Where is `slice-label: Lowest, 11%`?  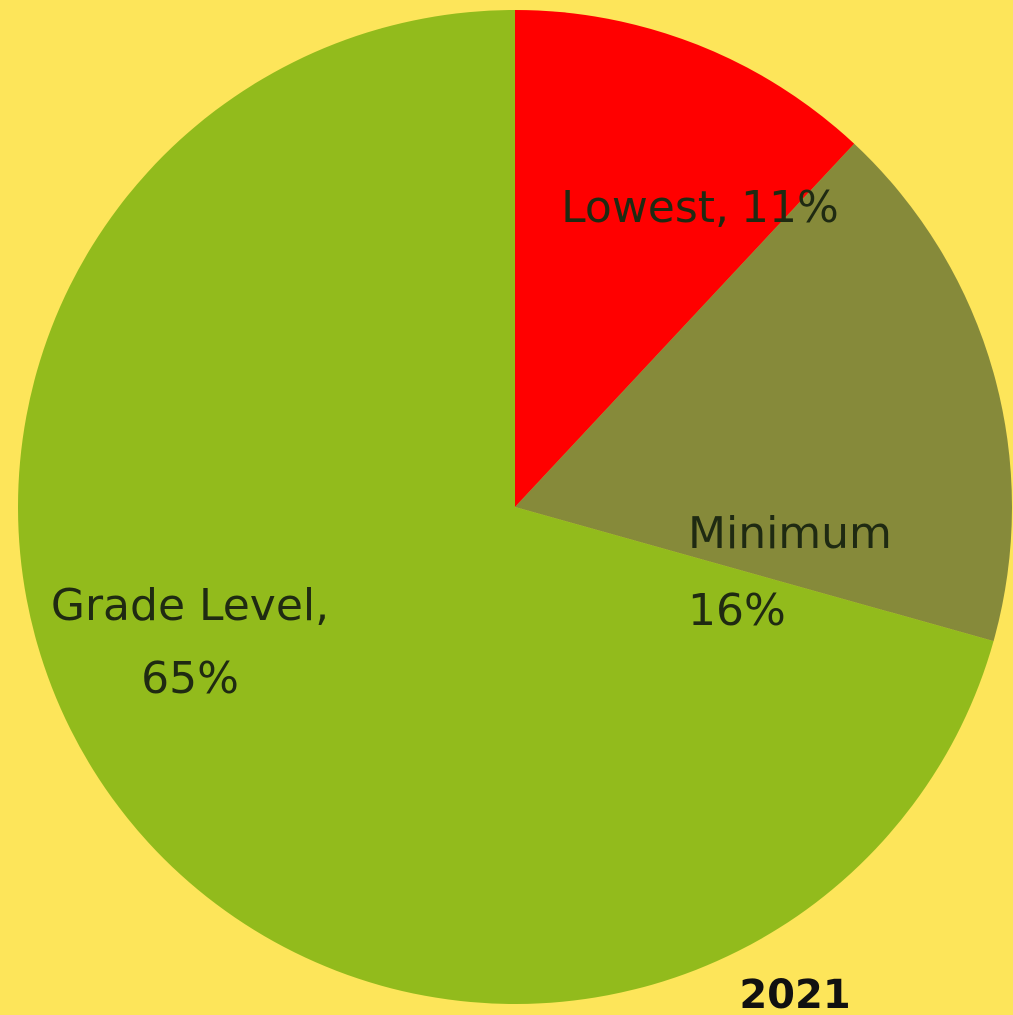 slice-label: Lowest, 11% is located at coordinates (700, 207).